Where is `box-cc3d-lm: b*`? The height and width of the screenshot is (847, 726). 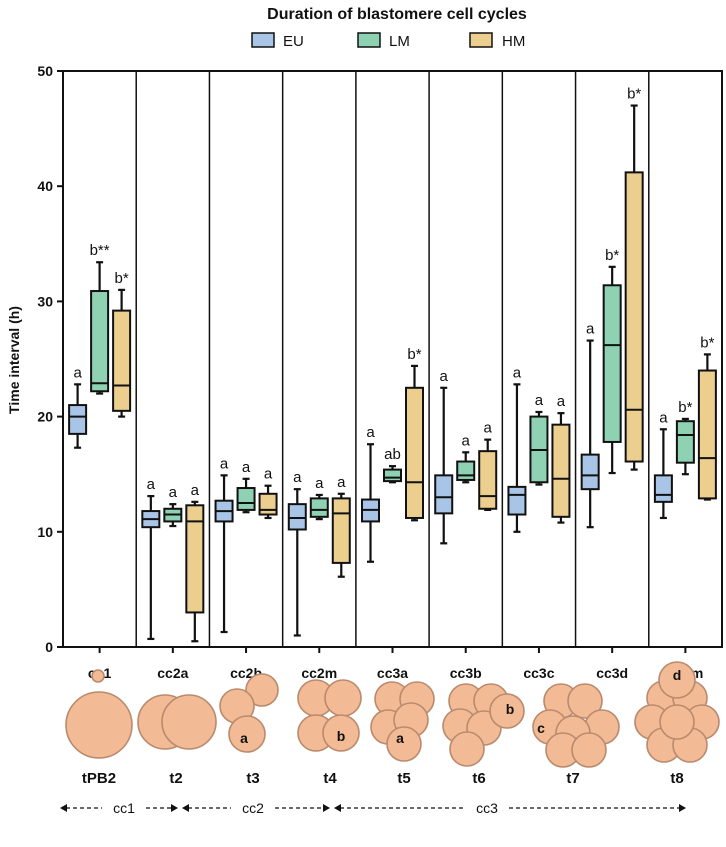 box-cc3d-lm: b* is located at coordinates (612, 361).